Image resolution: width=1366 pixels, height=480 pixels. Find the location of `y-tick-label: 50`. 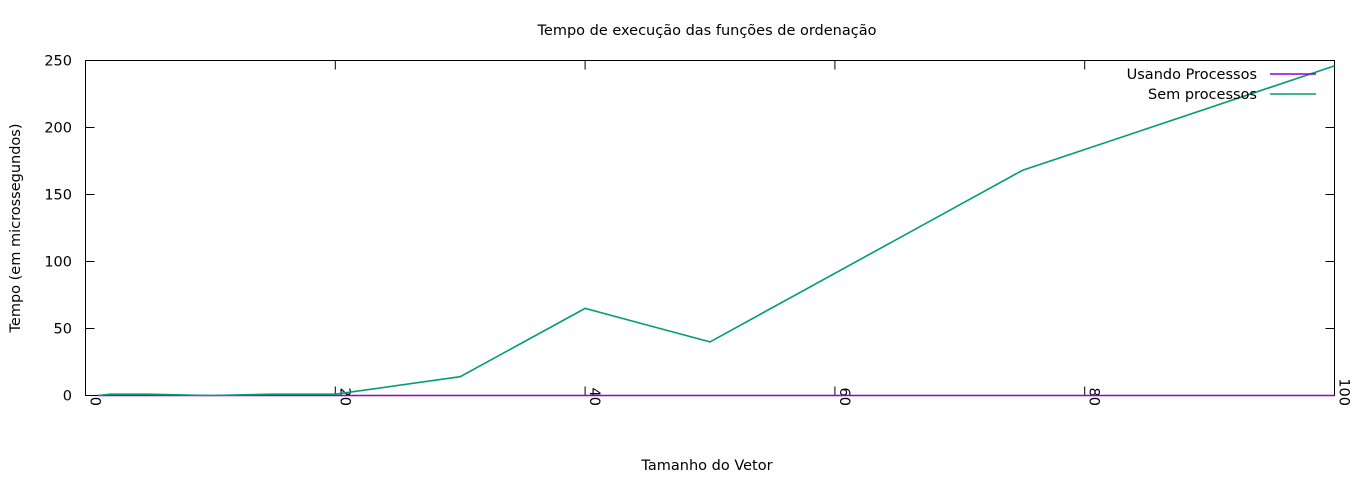

y-tick-label: 50 is located at coordinates (63, 330).